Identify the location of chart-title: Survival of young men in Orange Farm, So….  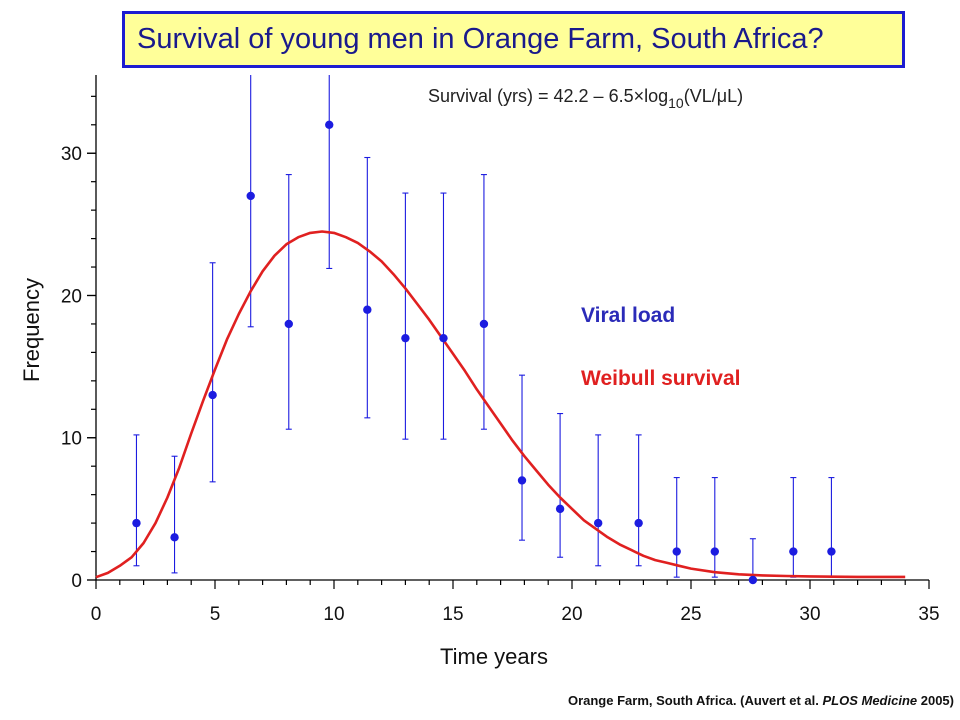
(480, 39).